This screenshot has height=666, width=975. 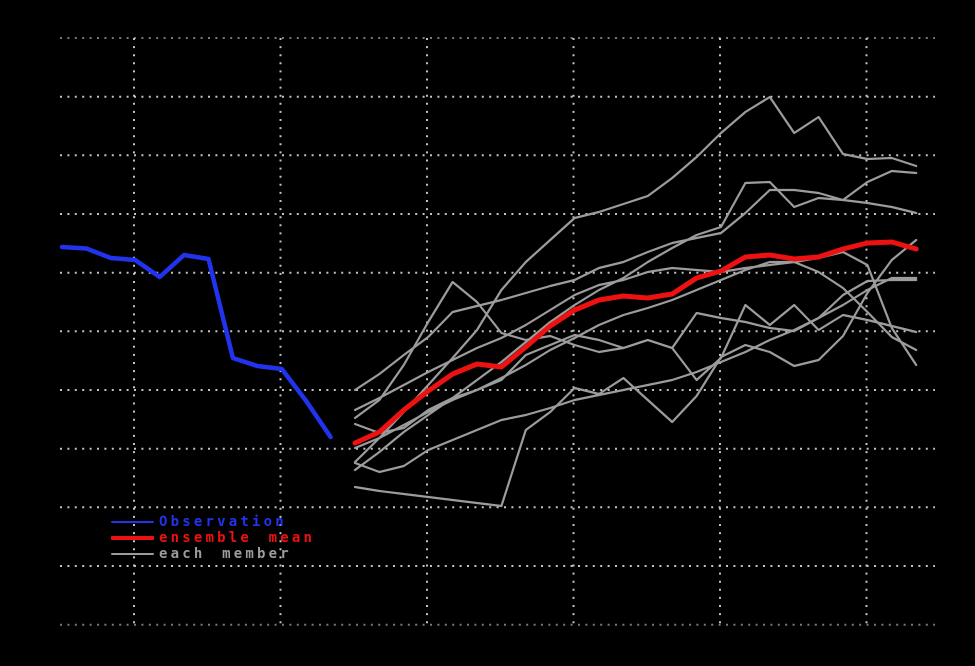 I want to click on legend-label-each-member: each member, so click(x=225, y=554).